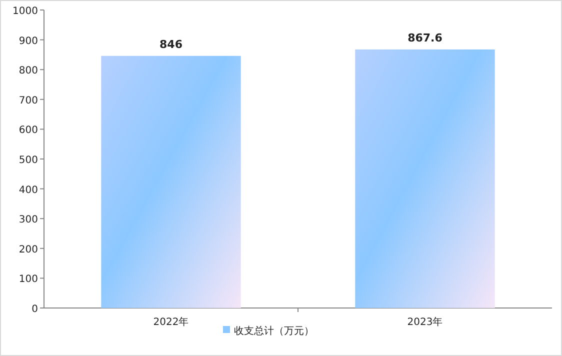 The width and height of the screenshot is (562, 356). Describe the element at coordinates (28, 71) in the screenshot. I see `y-tick-label: 800` at that location.